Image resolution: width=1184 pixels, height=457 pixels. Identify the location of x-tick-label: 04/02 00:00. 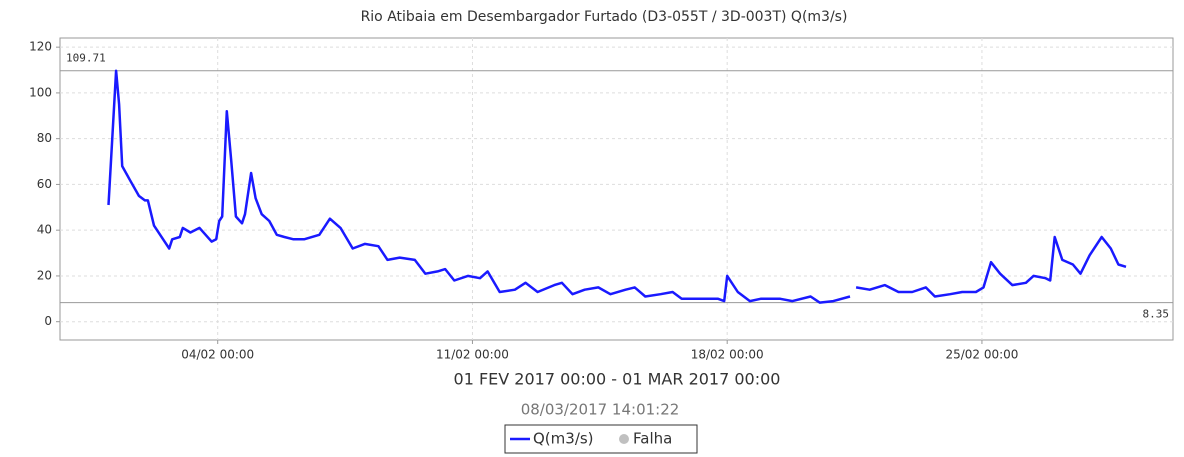
(217, 355).